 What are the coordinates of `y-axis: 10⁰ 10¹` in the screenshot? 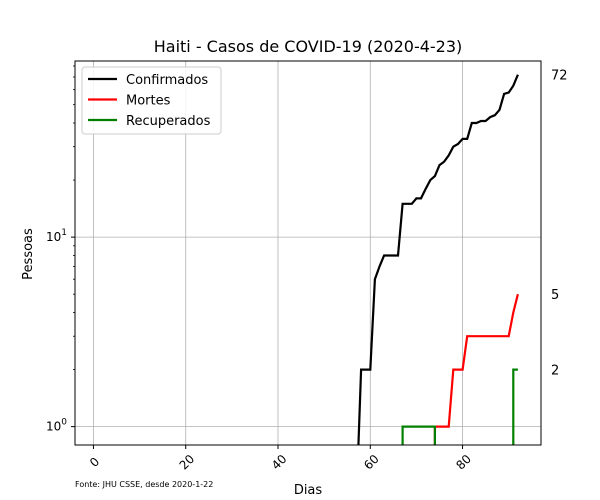 It's located at (60, 249).